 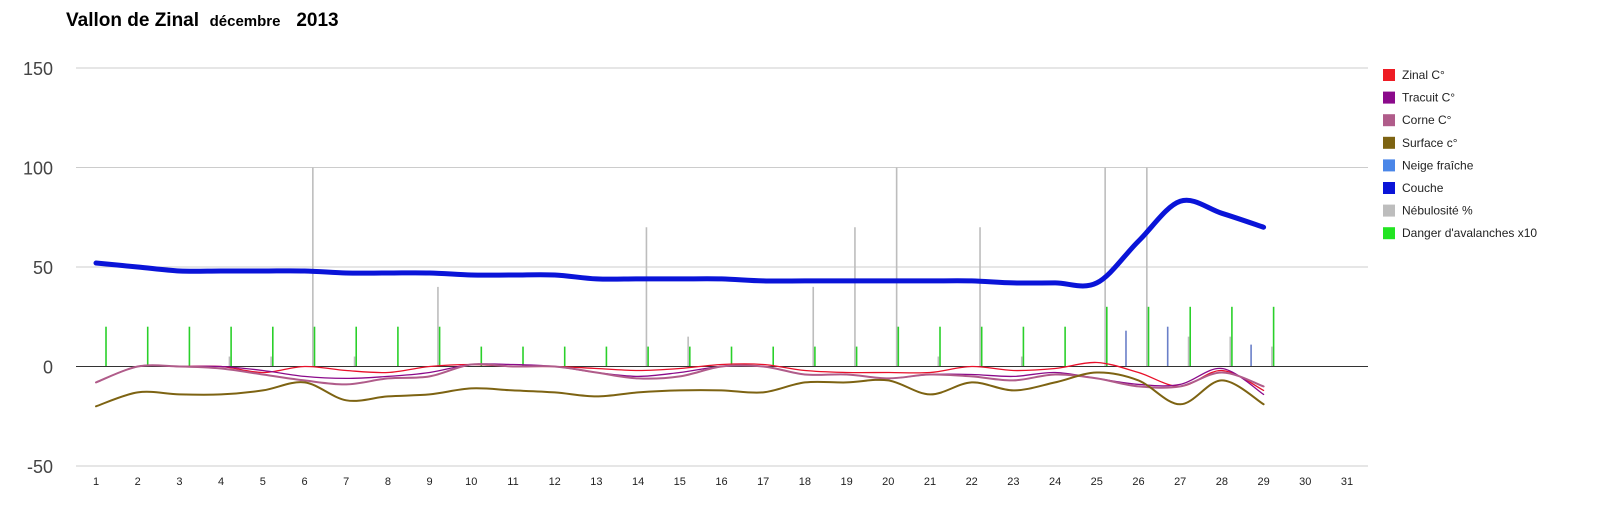 What do you see at coordinates (638, 482) in the screenshot?
I see `x-tick-label: 14` at bounding box center [638, 482].